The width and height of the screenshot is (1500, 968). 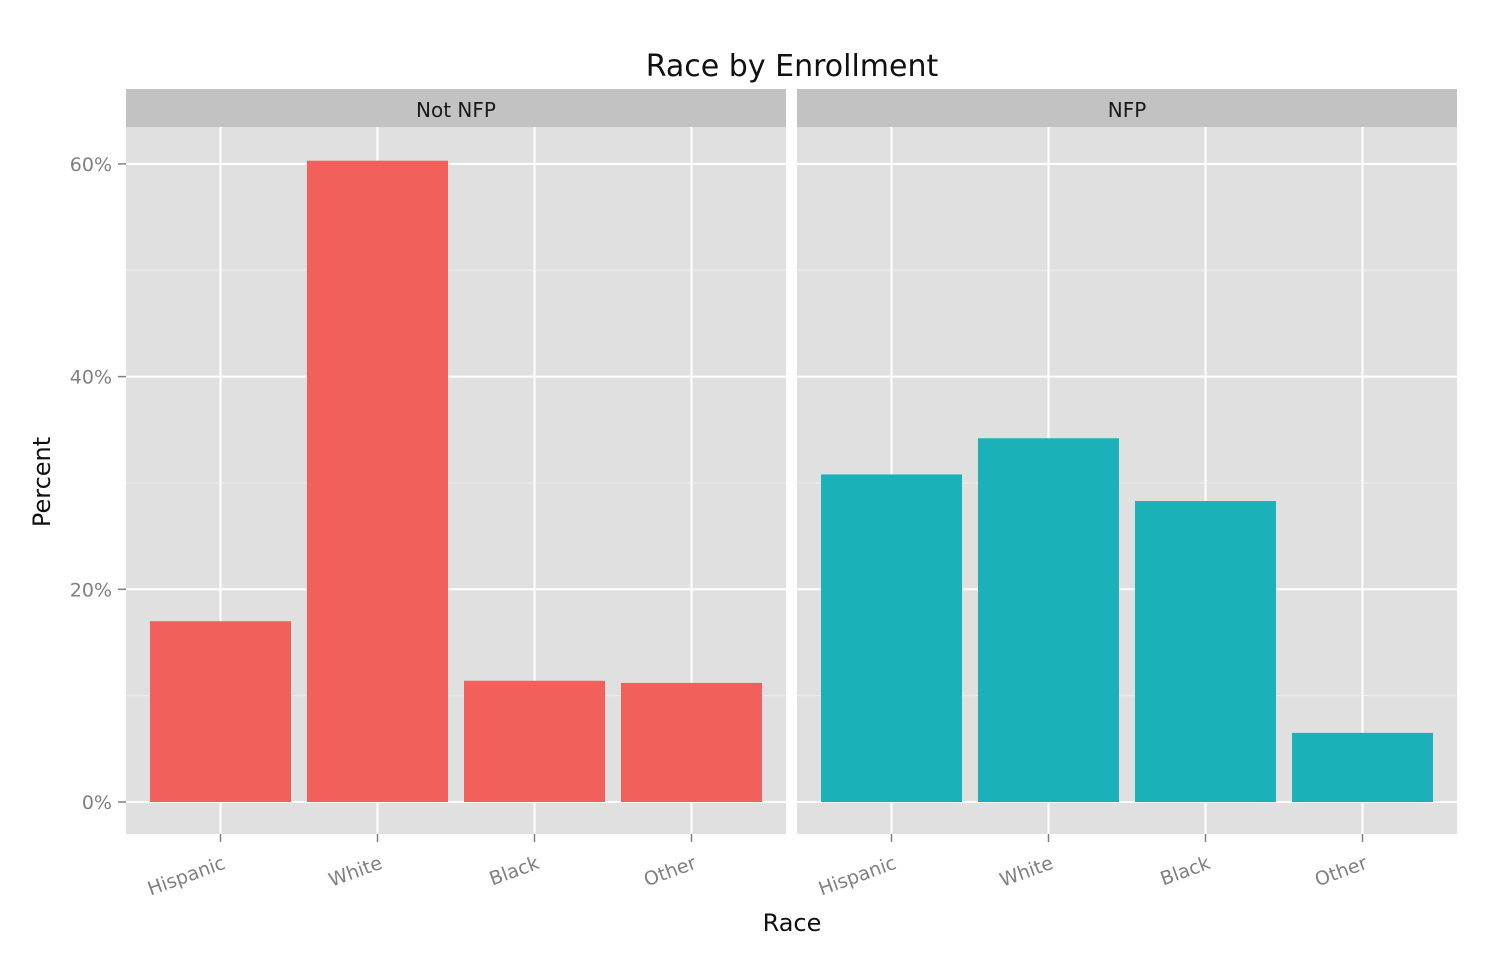 I want to click on x-axis-title: Race, so click(x=792, y=923).